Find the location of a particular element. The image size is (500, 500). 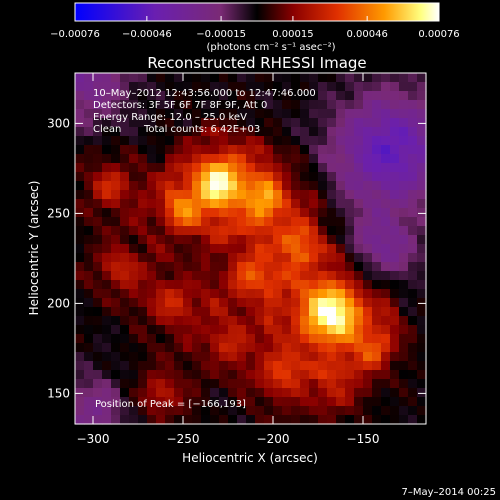

y-tick-label: 200 is located at coordinates (58, 303).